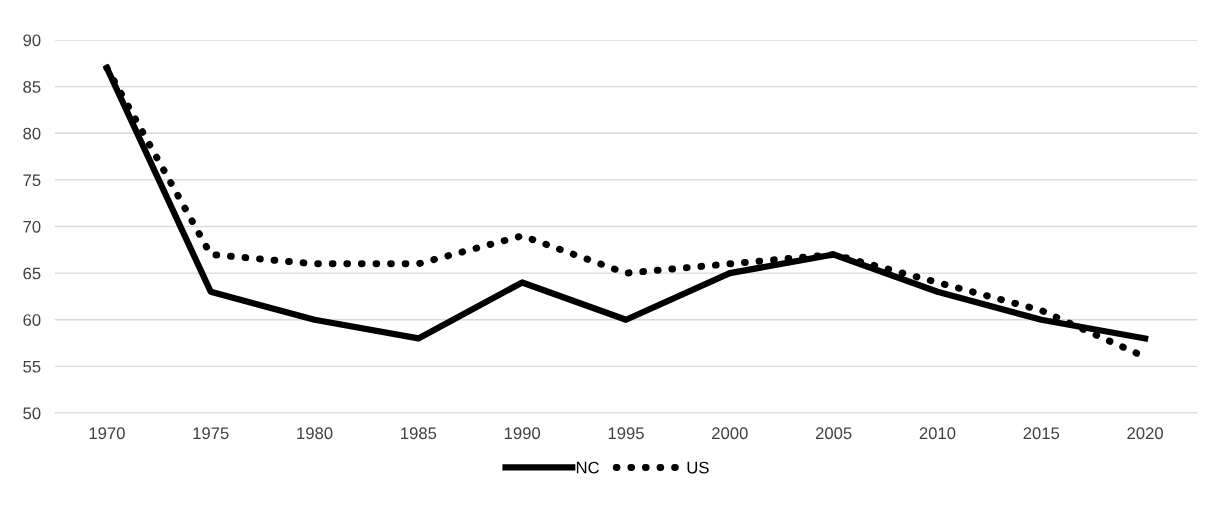 The width and height of the screenshot is (1215, 527). What do you see at coordinates (730, 433) in the screenshot?
I see `x-tick-label: 2000` at bounding box center [730, 433].